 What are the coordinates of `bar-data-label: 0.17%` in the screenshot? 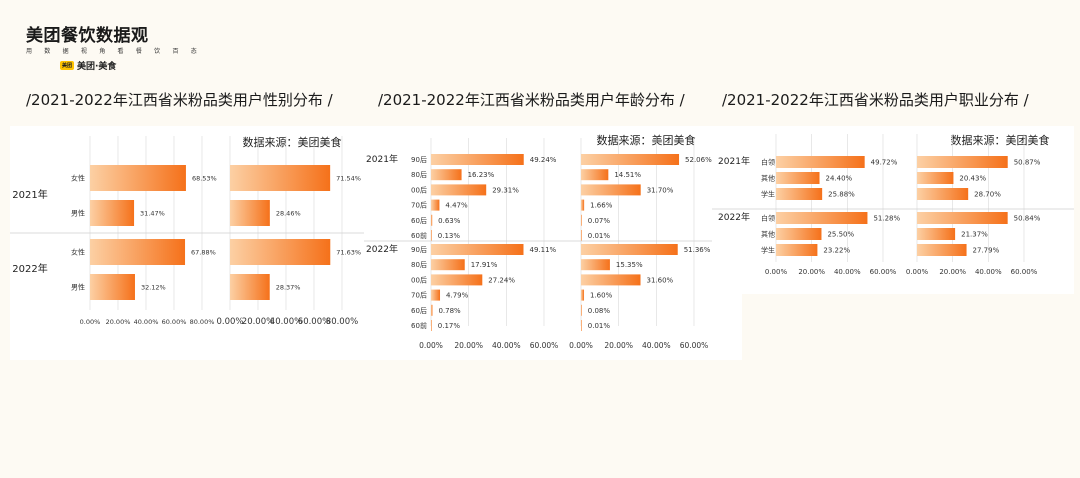 It's located at (449, 326).